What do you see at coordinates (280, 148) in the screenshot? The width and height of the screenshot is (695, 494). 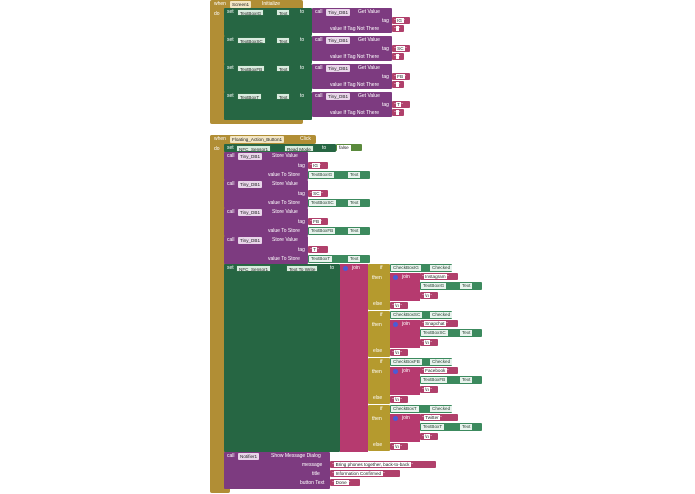 I see `set-nfc-read-mode-block: set NFC_Sensor1 Read Mode to` at bounding box center [280, 148].